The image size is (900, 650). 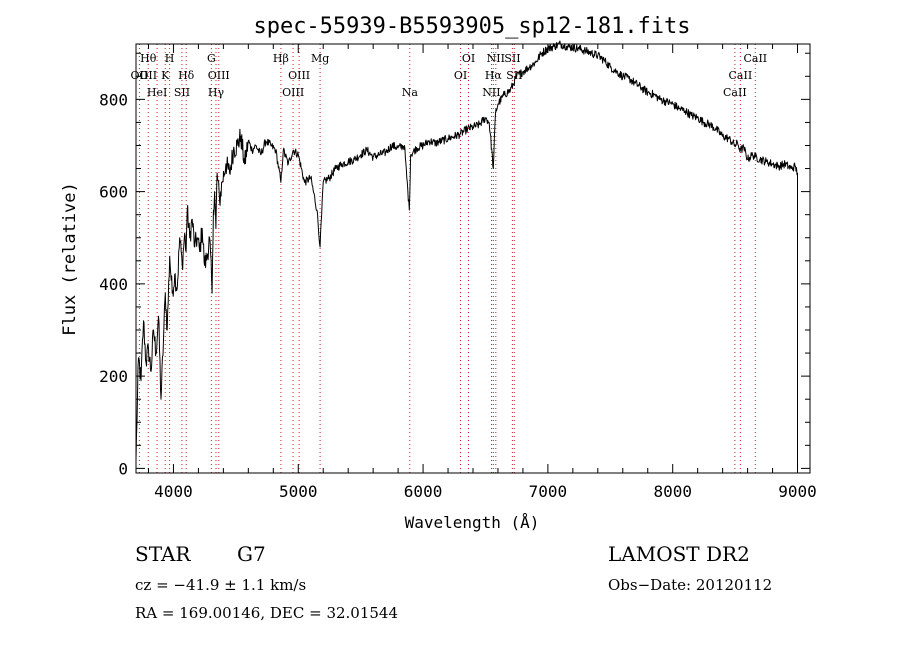 I want to click on x-tick-label: 7000, so click(x=548, y=491).